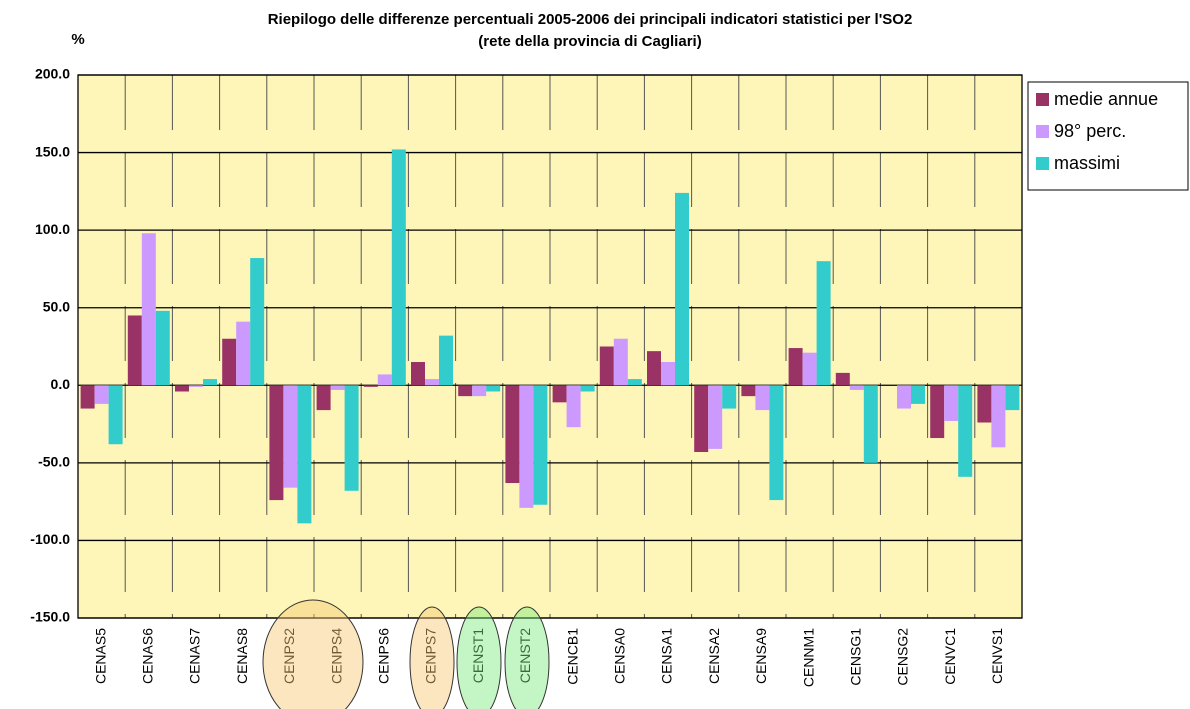 The image size is (1190, 709). Describe the element at coordinates (572, 656) in the screenshot. I see `x-tick-label: CENCB1` at that location.